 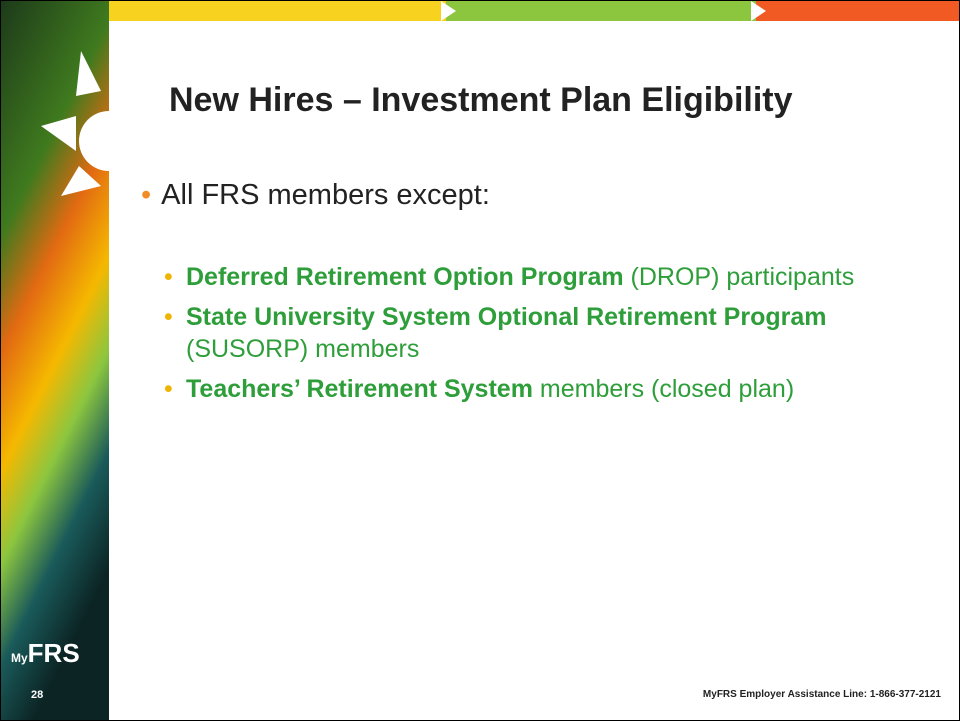 I want to click on page-number: 28, so click(x=37, y=695).